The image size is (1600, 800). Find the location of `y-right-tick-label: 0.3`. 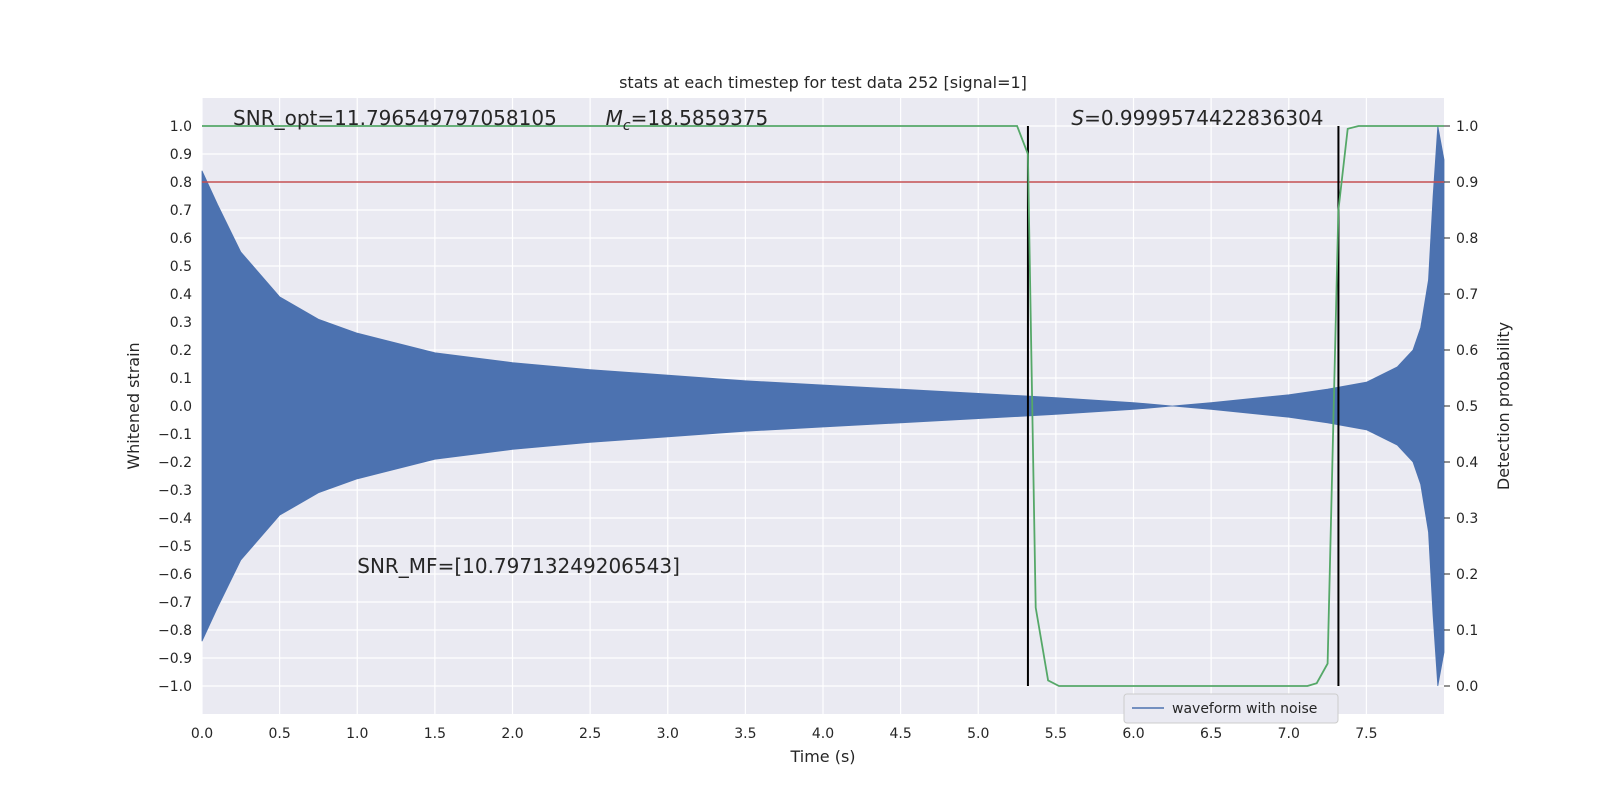

y-right-tick-label: 0.3 is located at coordinates (1467, 519).